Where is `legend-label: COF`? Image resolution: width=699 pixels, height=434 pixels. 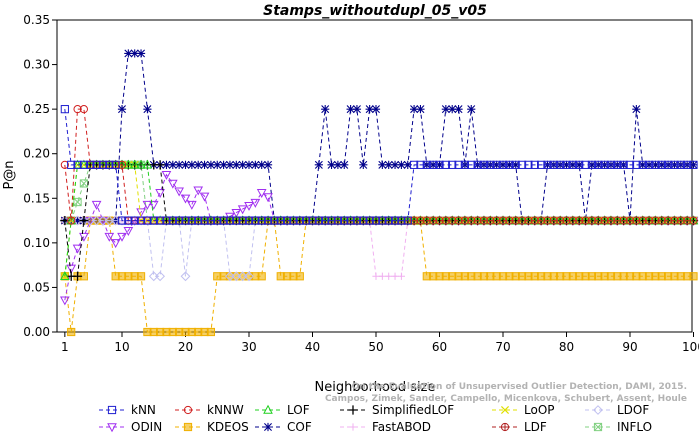
legend-label: COF is located at coordinates (299, 427).